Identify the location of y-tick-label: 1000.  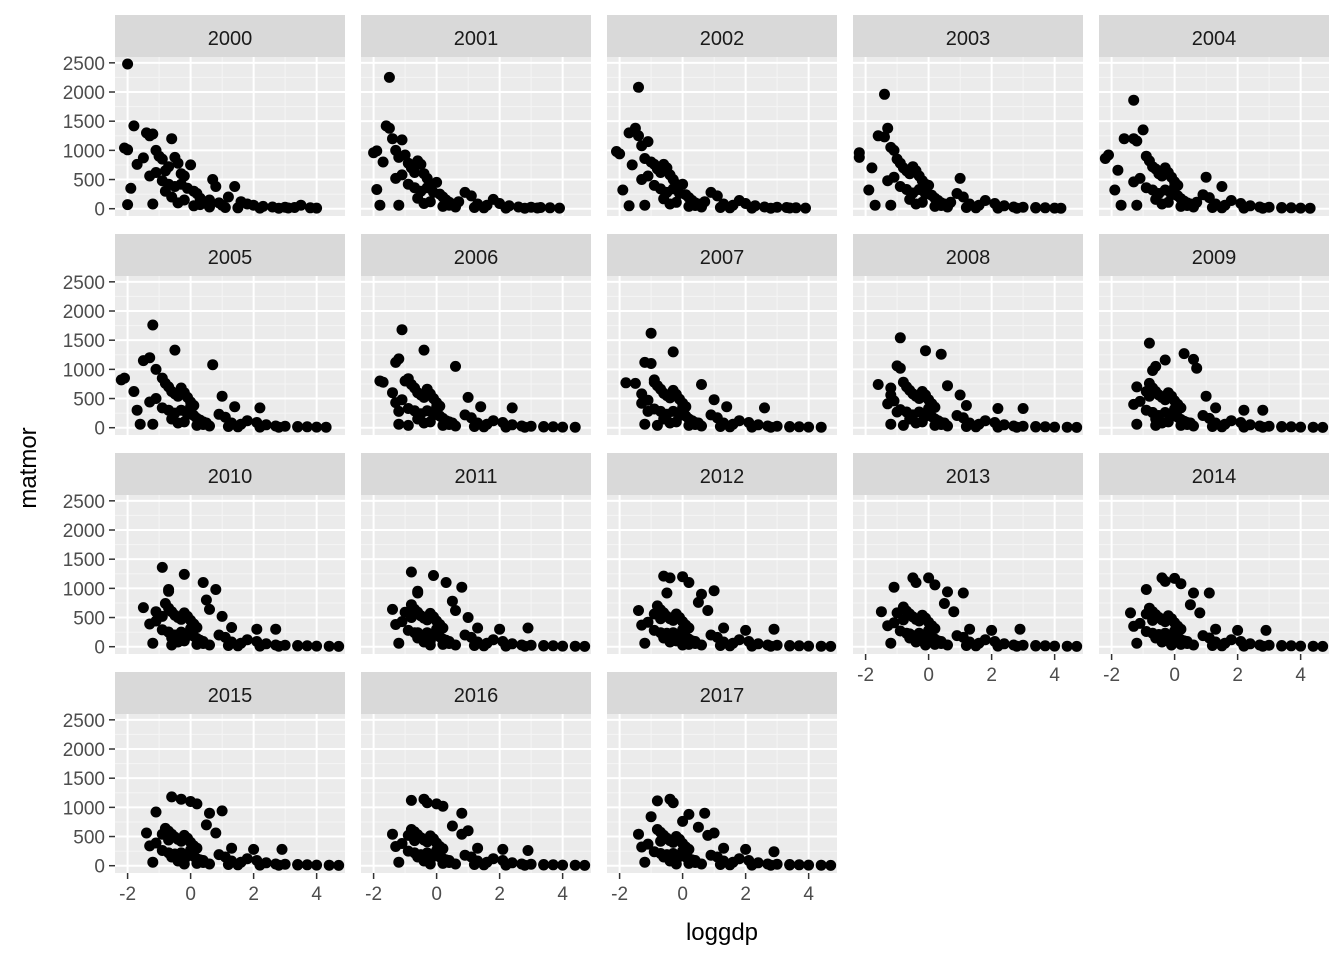
(84, 589).